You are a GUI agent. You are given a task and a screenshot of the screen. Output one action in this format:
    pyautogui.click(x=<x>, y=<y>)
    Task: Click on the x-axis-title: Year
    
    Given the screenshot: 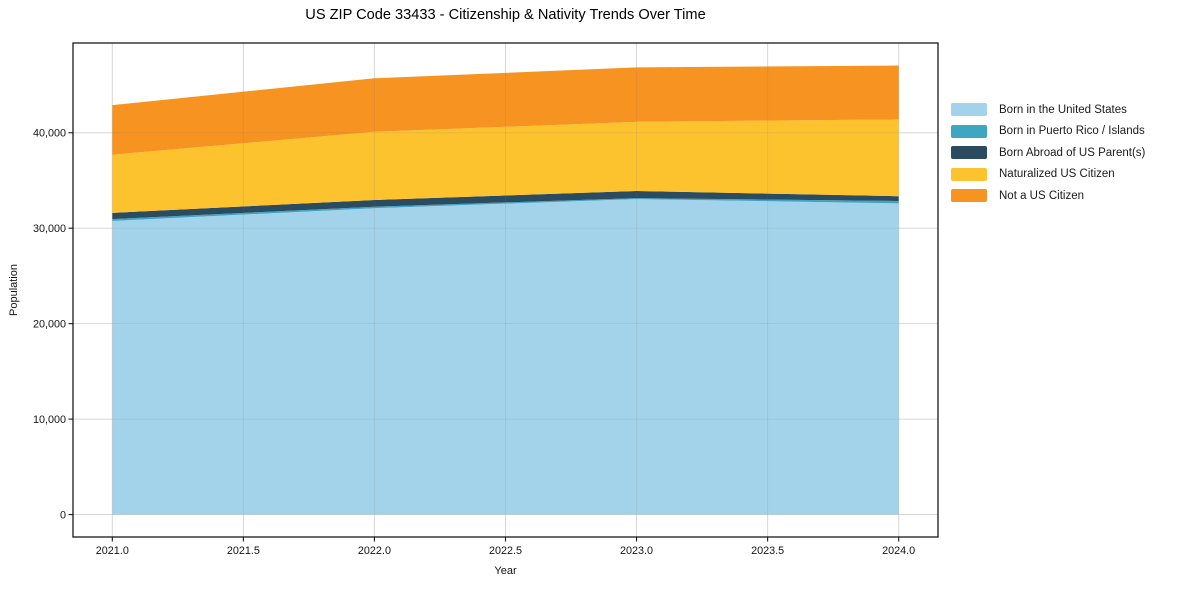 What is the action you would take?
    pyautogui.click(x=505, y=571)
    